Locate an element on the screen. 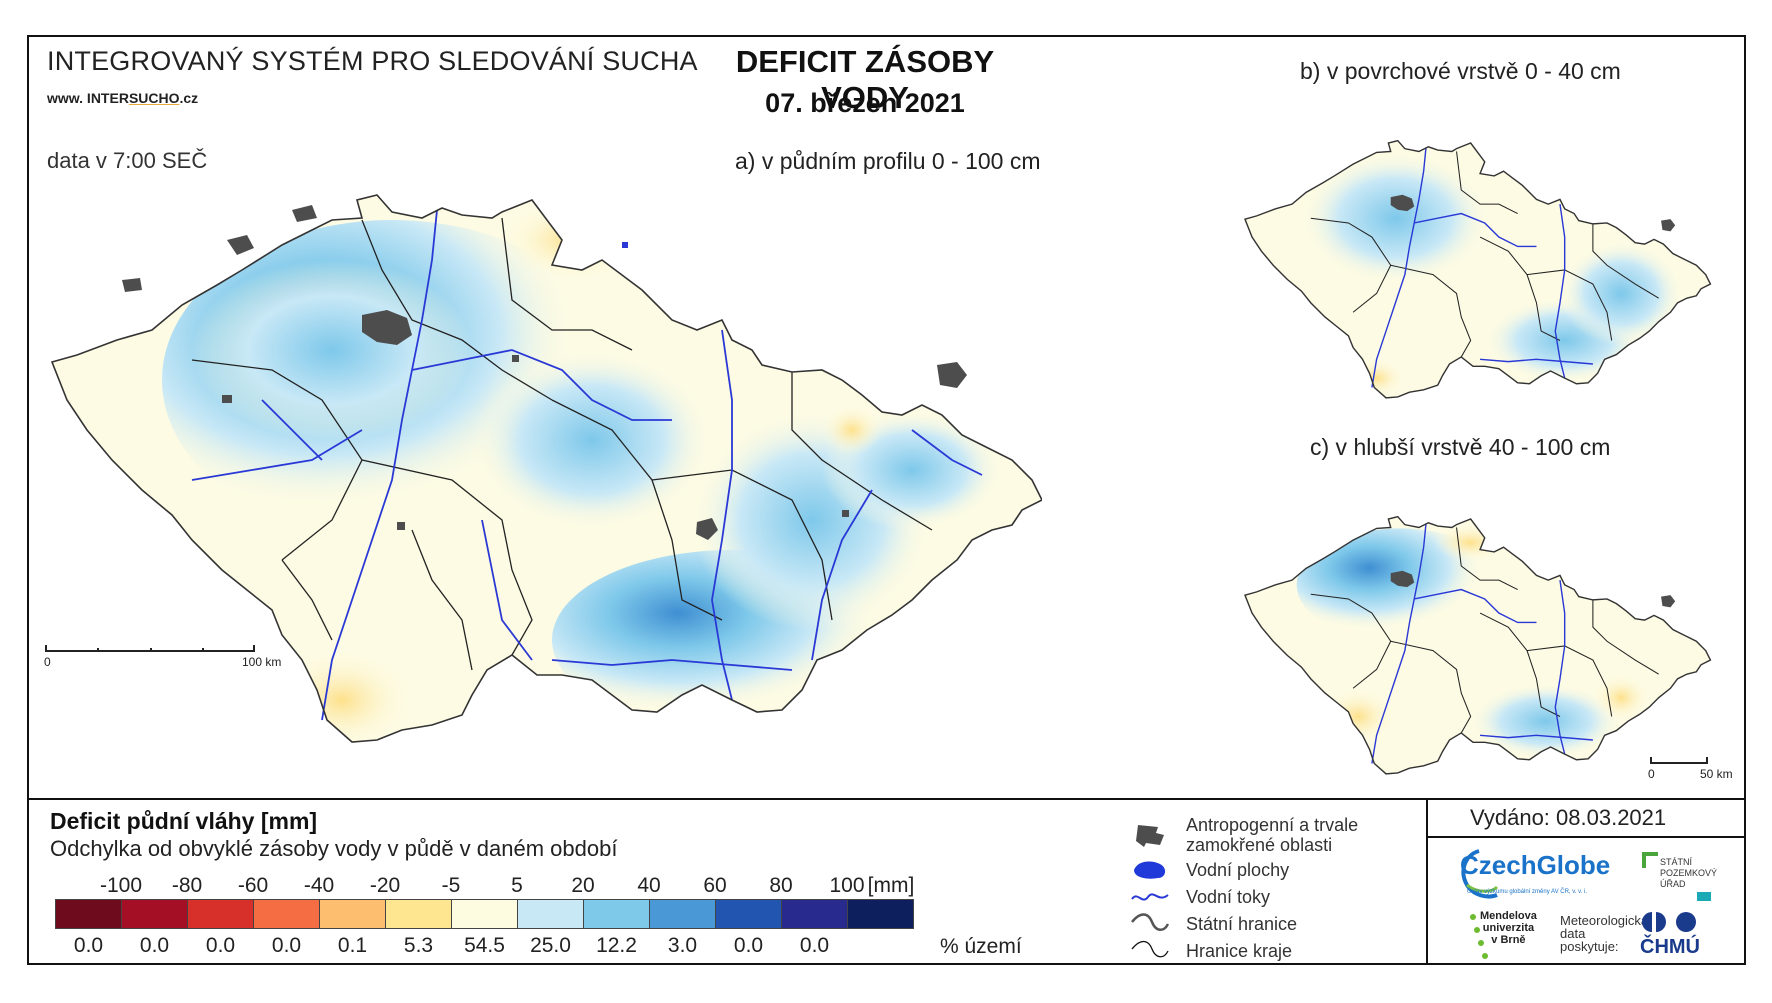  main-date: 07. březen 2021 is located at coordinates (865, 103).